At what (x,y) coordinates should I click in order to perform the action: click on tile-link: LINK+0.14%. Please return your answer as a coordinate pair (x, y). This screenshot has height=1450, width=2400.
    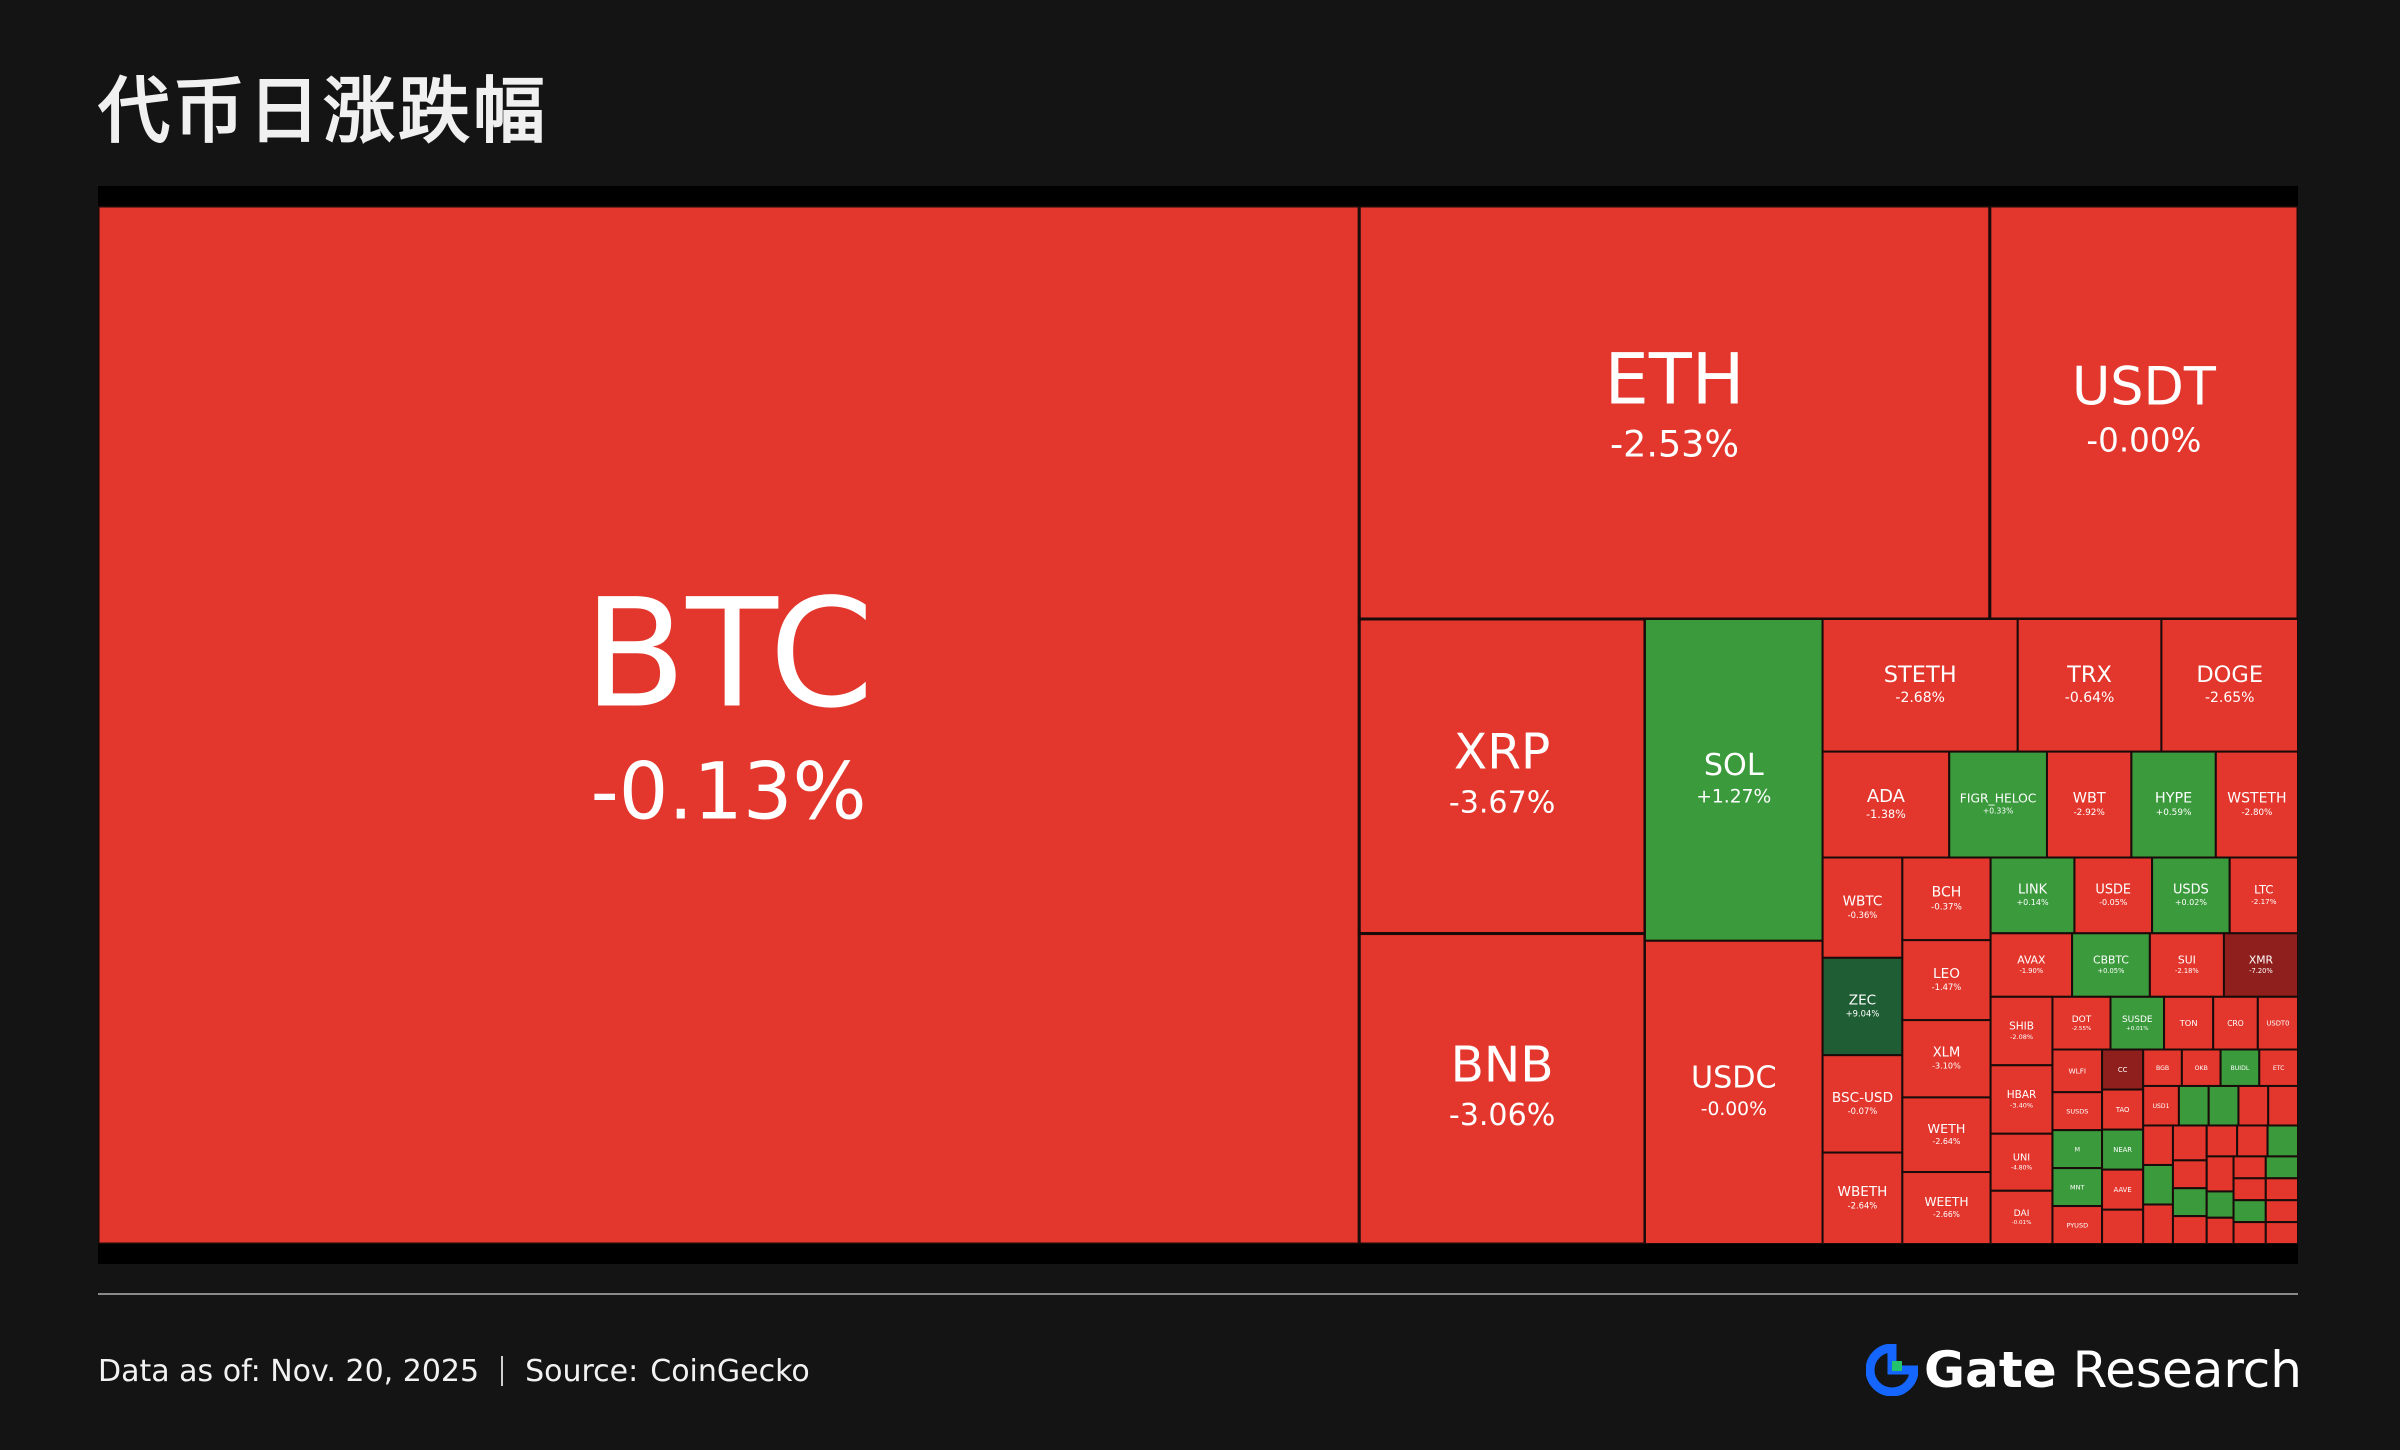
    Looking at the image, I should click on (2032, 895).